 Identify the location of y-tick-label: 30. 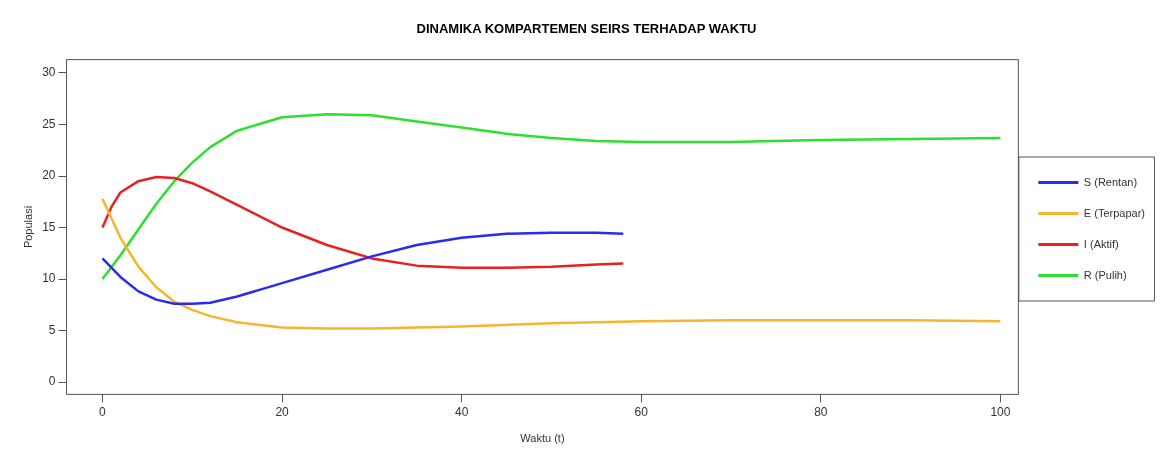
(49, 72).